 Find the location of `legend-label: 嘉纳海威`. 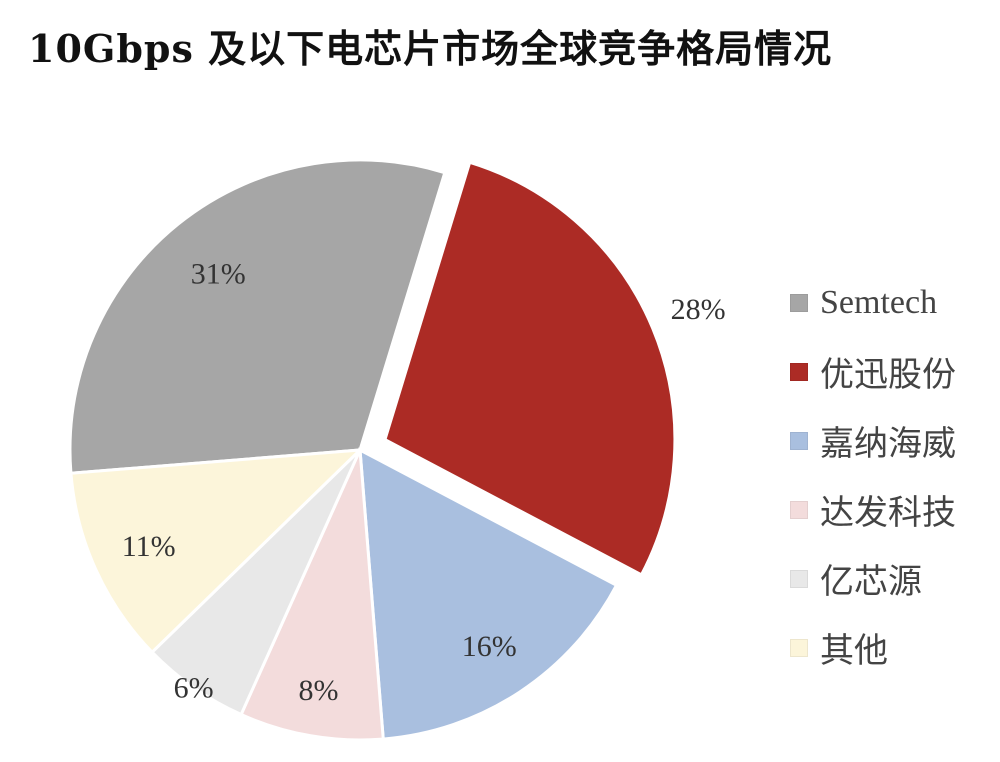

legend-label: 嘉纳海威 is located at coordinates (888, 444).